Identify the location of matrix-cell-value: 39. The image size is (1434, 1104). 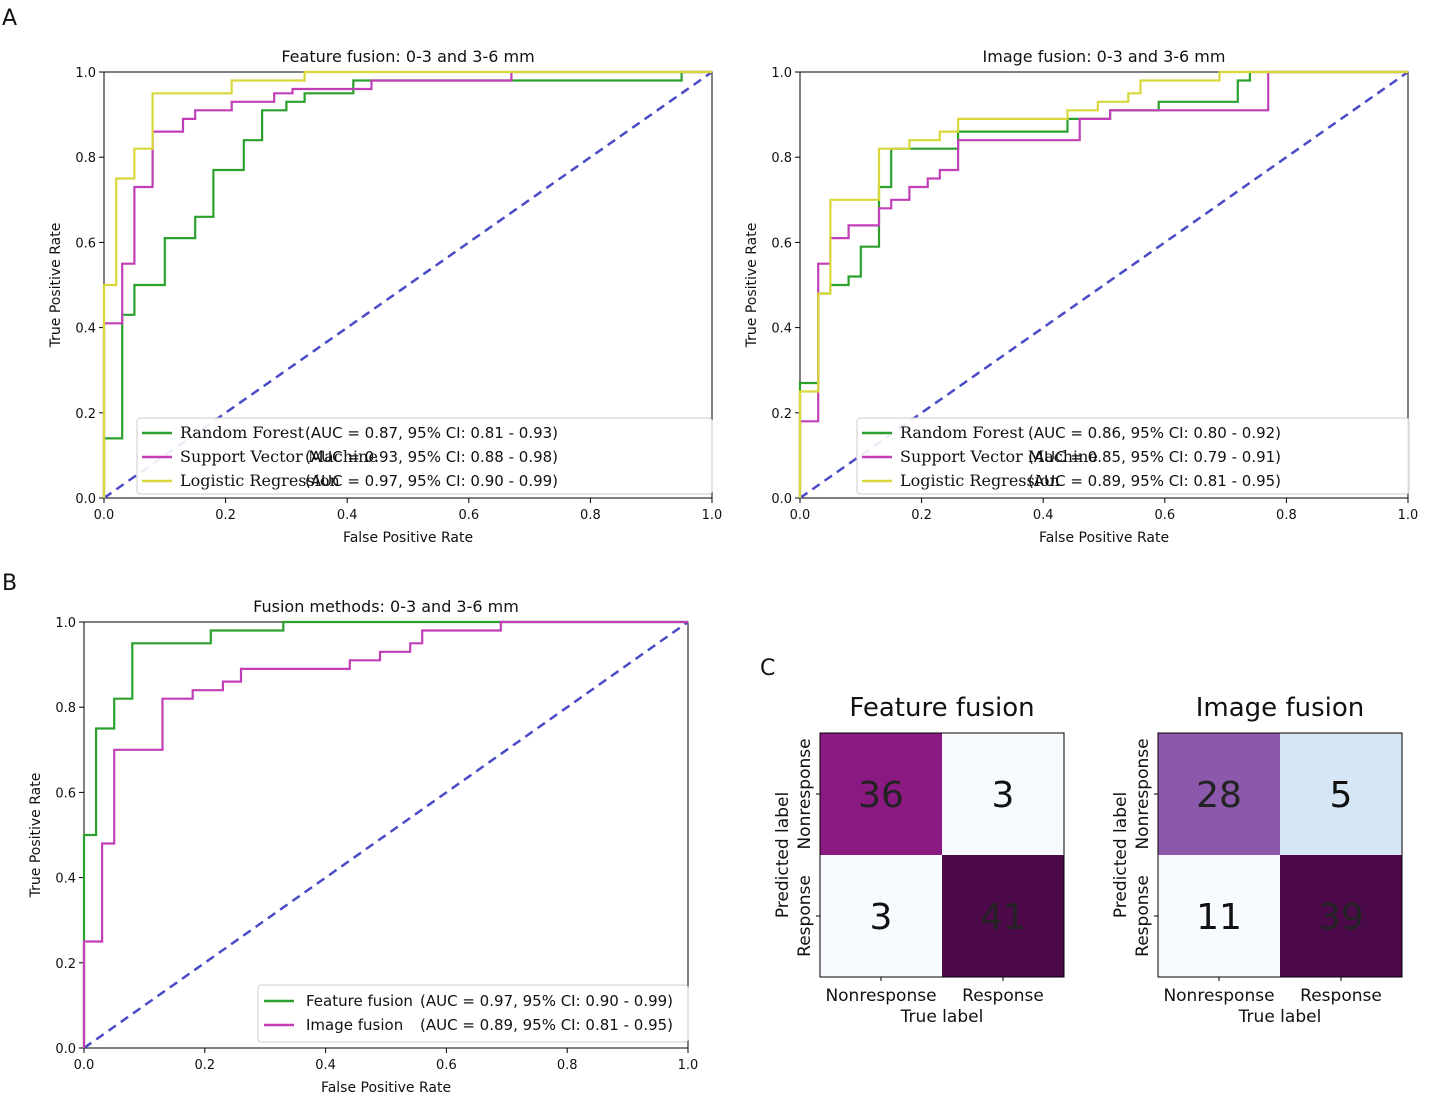
(1341, 917).